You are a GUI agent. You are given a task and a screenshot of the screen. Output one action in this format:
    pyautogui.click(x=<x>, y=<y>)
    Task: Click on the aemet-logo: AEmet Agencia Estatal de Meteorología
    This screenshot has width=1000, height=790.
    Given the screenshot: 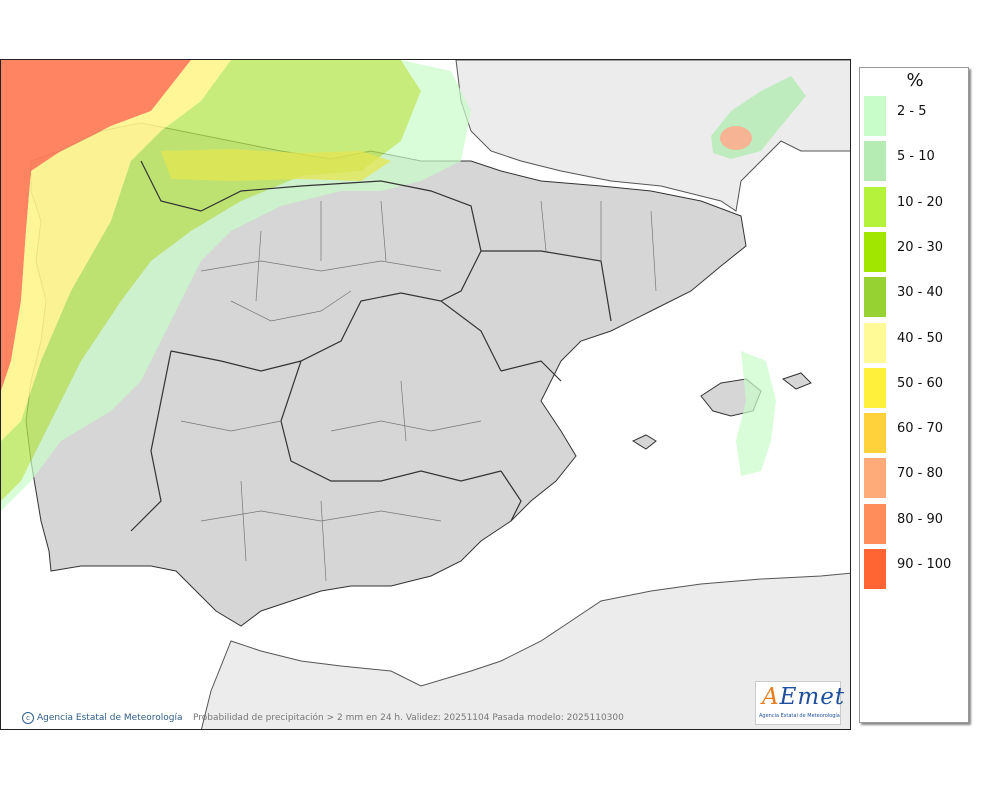 What is the action you would take?
    pyautogui.click(x=799, y=703)
    